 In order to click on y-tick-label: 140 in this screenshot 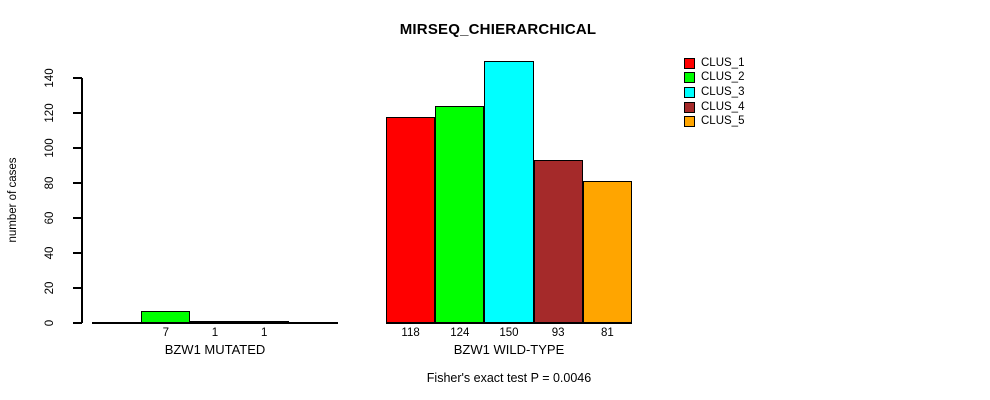, I will do `click(50, 78)`.